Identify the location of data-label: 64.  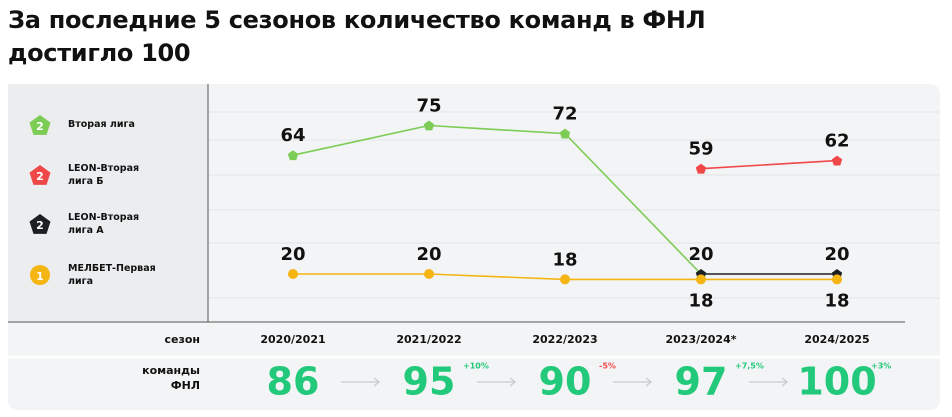
(292, 135).